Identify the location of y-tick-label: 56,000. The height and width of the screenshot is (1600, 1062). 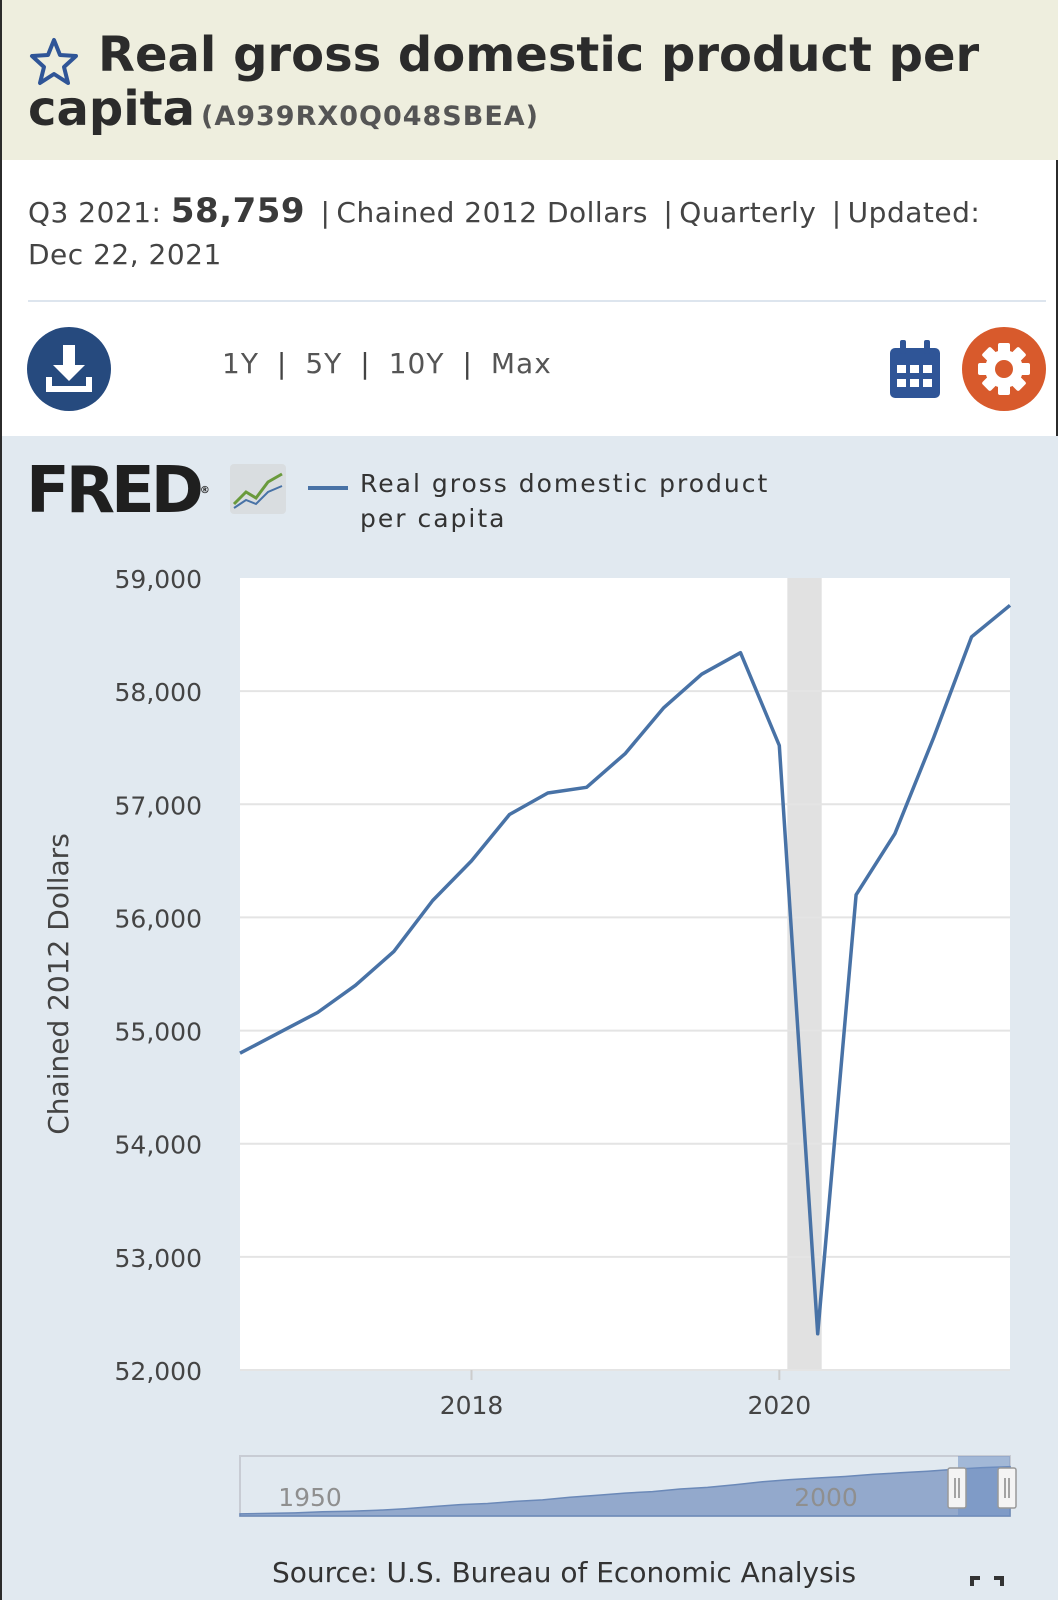
(158, 918).